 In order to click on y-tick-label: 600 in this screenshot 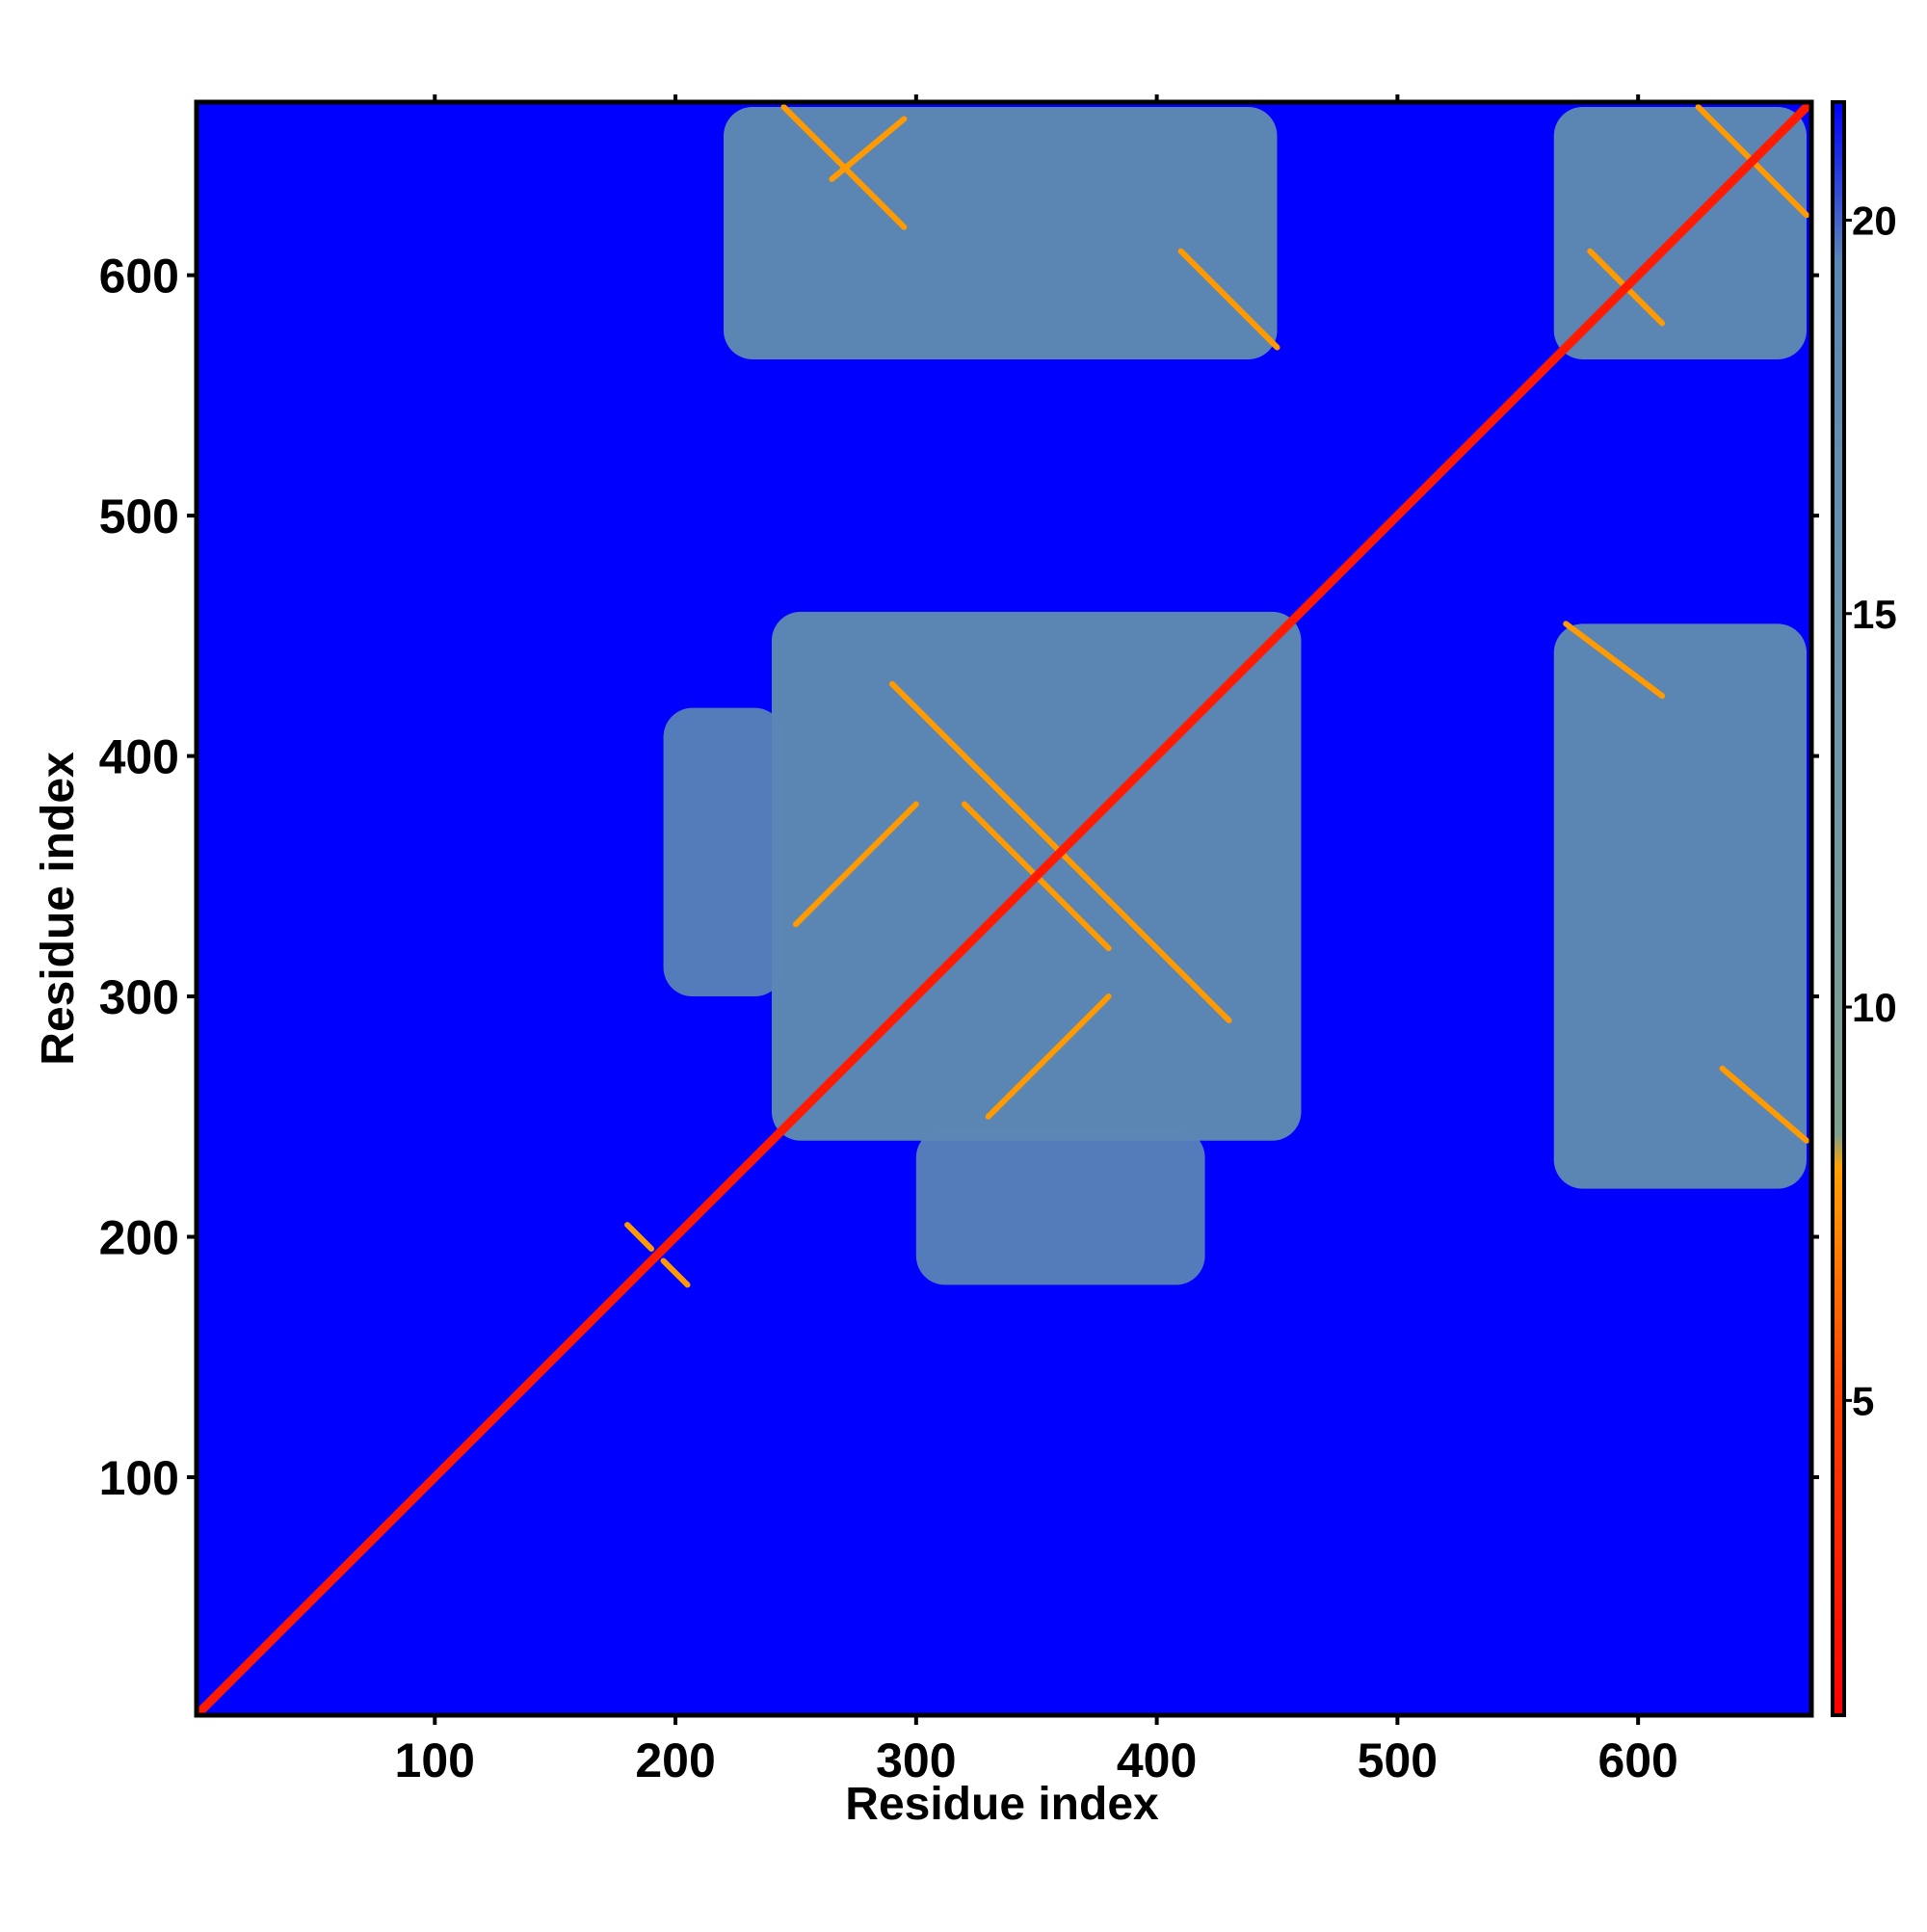, I will do `click(139, 277)`.